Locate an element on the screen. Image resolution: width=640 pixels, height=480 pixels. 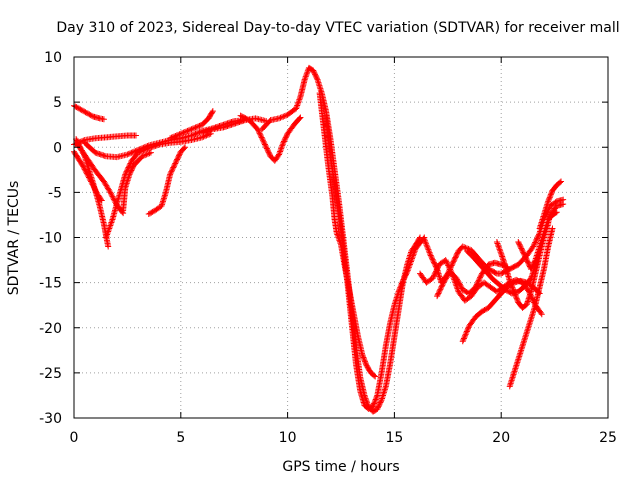
y-tick-label: 0 is located at coordinates (57, 148).